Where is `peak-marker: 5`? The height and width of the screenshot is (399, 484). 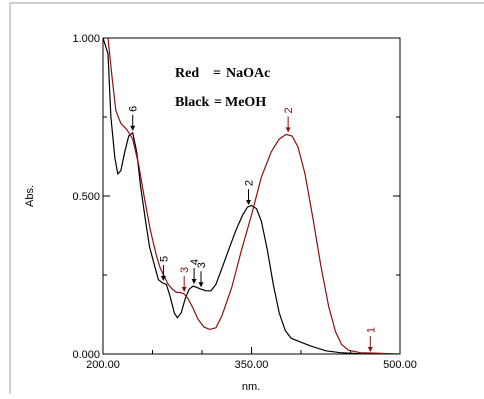
peak-marker: 5 is located at coordinates (164, 268).